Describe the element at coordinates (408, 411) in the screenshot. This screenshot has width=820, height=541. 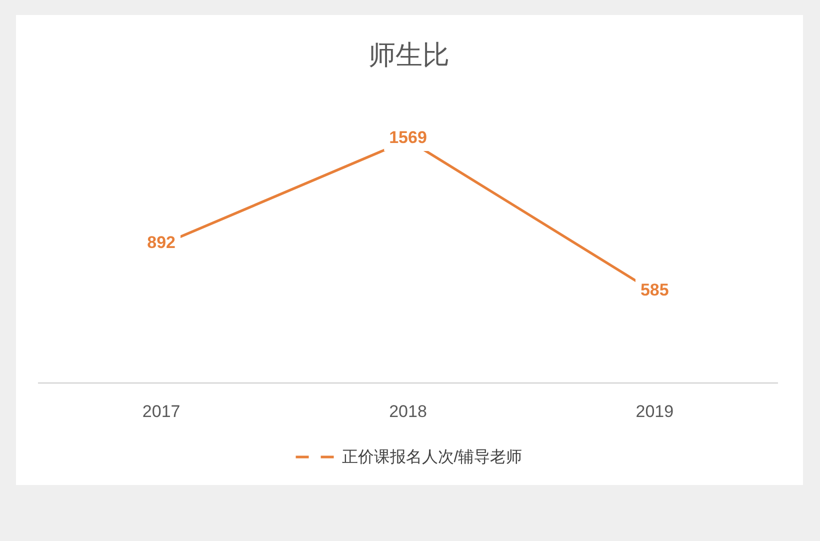
I see `x-tick-label: 2018` at that location.